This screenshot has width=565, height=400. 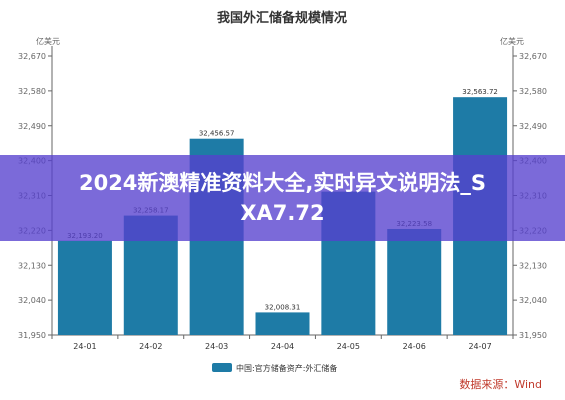 What do you see at coordinates (533, 335) in the screenshot?
I see `right-tick-label: 31,950` at bounding box center [533, 335].